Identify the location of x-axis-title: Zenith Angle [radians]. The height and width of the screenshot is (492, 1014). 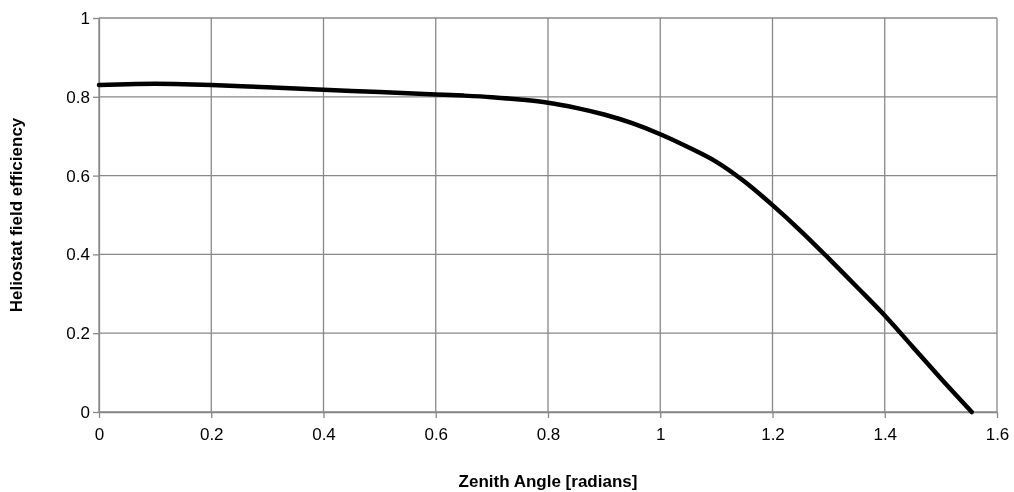
(548, 481).